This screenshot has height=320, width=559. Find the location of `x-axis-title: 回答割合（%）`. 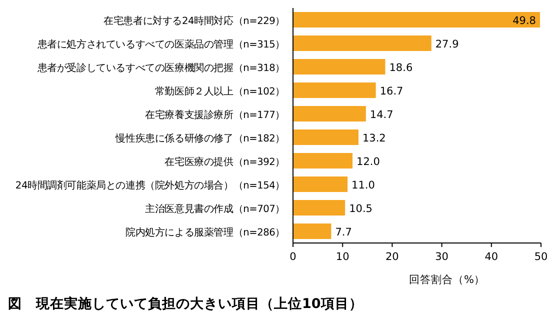

x-axis-title: 回答割合（%） is located at coordinates (447, 279).